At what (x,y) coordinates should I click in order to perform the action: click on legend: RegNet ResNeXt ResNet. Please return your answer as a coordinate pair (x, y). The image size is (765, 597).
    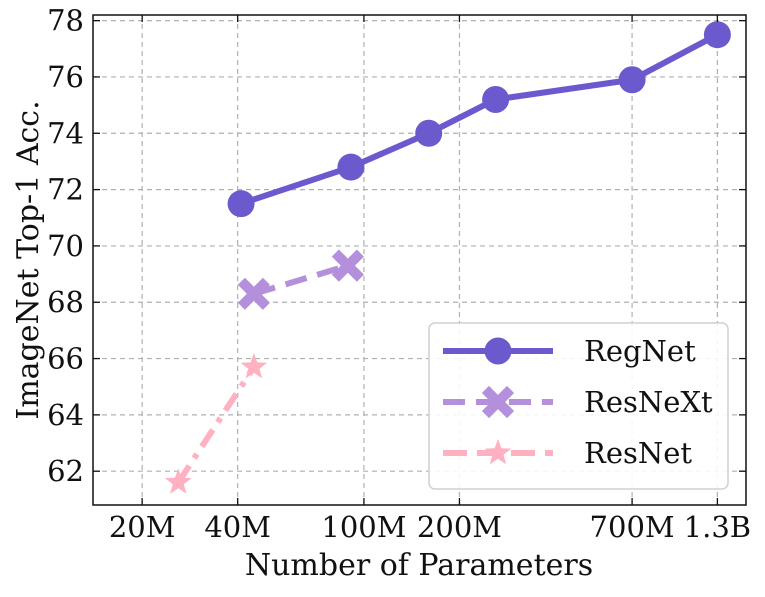
    Looking at the image, I should click on (578, 406).